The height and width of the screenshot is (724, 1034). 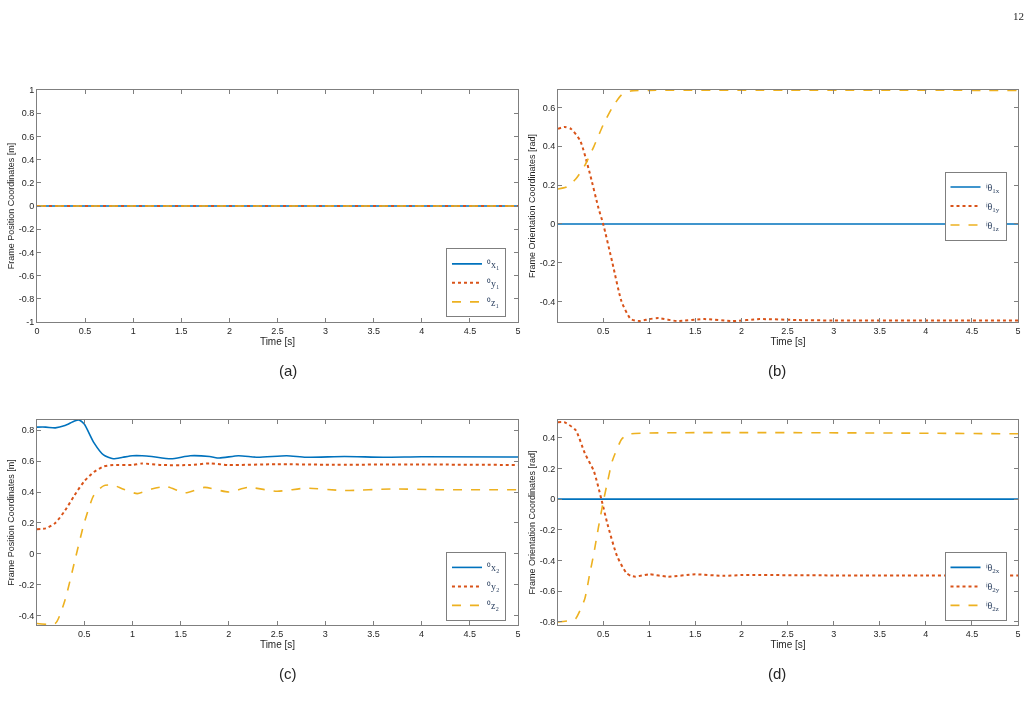 I want to click on legend-label: ⁱθ$_{2y}$, so click(x=992, y=588).